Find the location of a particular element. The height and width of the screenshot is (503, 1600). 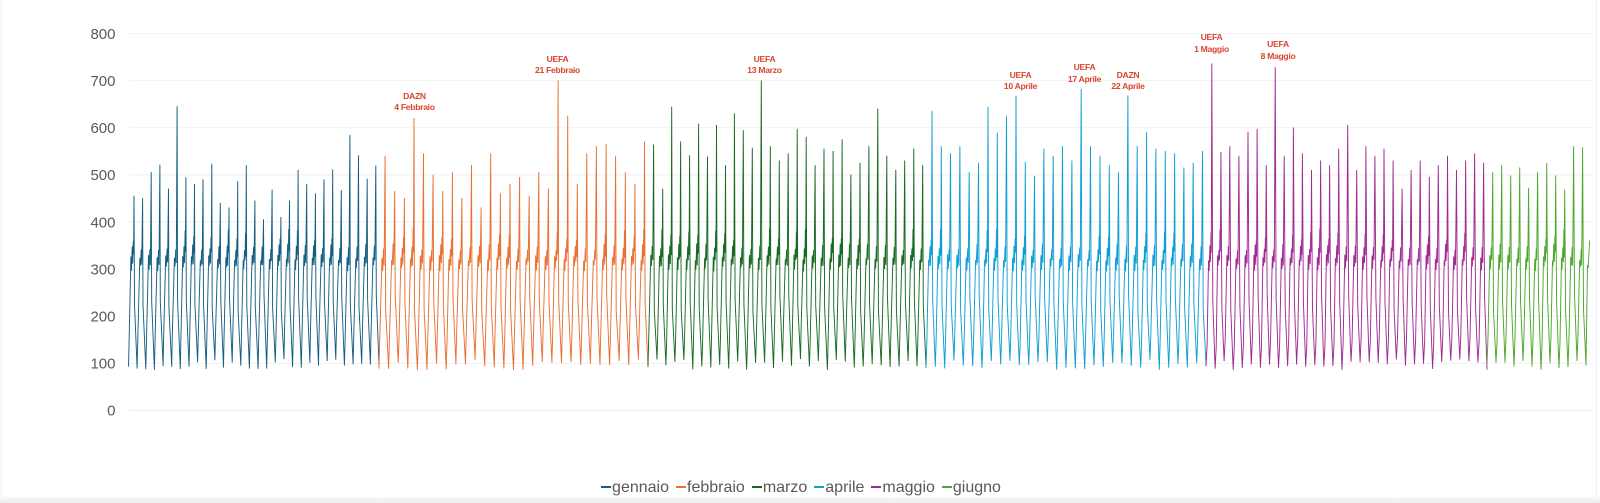

svg-text: 0 is located at coordinates (111, 411).